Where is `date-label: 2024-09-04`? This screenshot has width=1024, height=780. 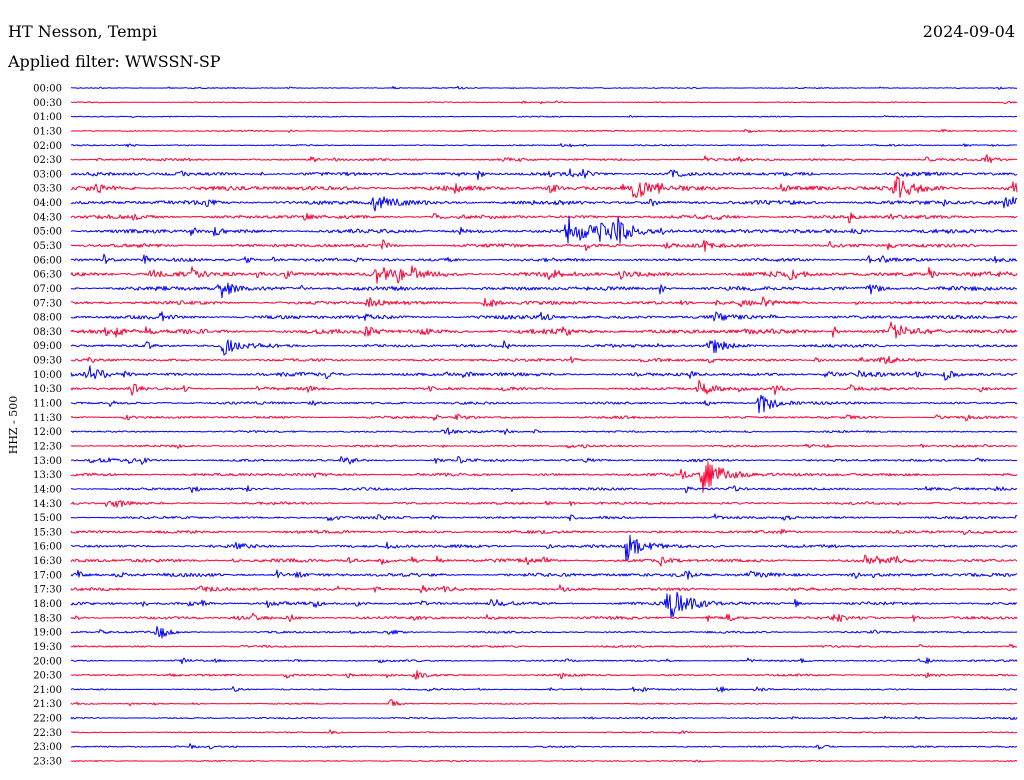 date-label: 2024-09-04 is located at coordinates (969, 31).